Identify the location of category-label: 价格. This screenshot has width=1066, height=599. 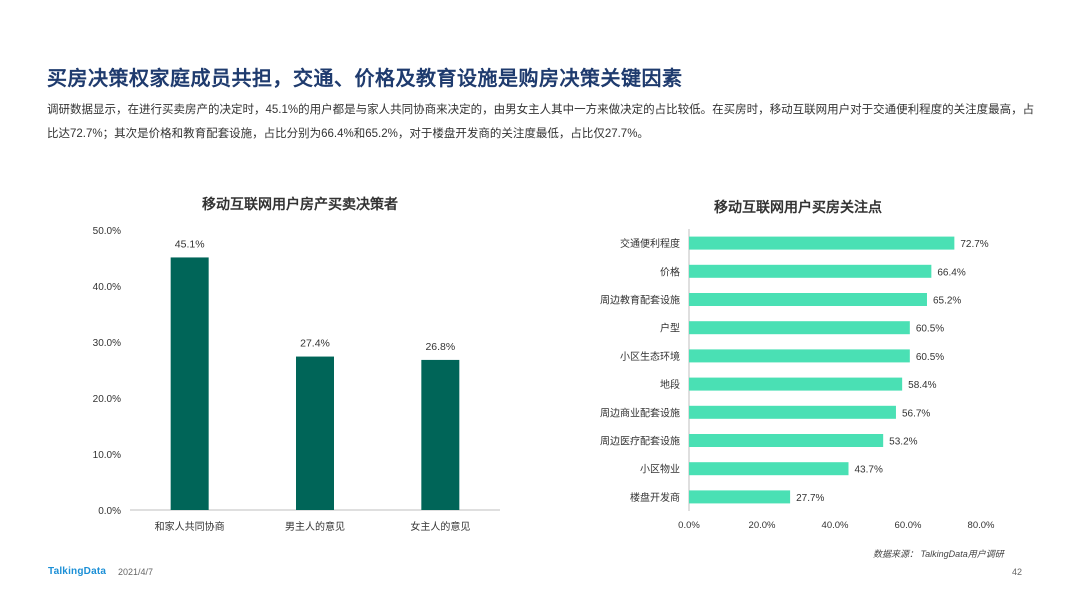
(670, 271).